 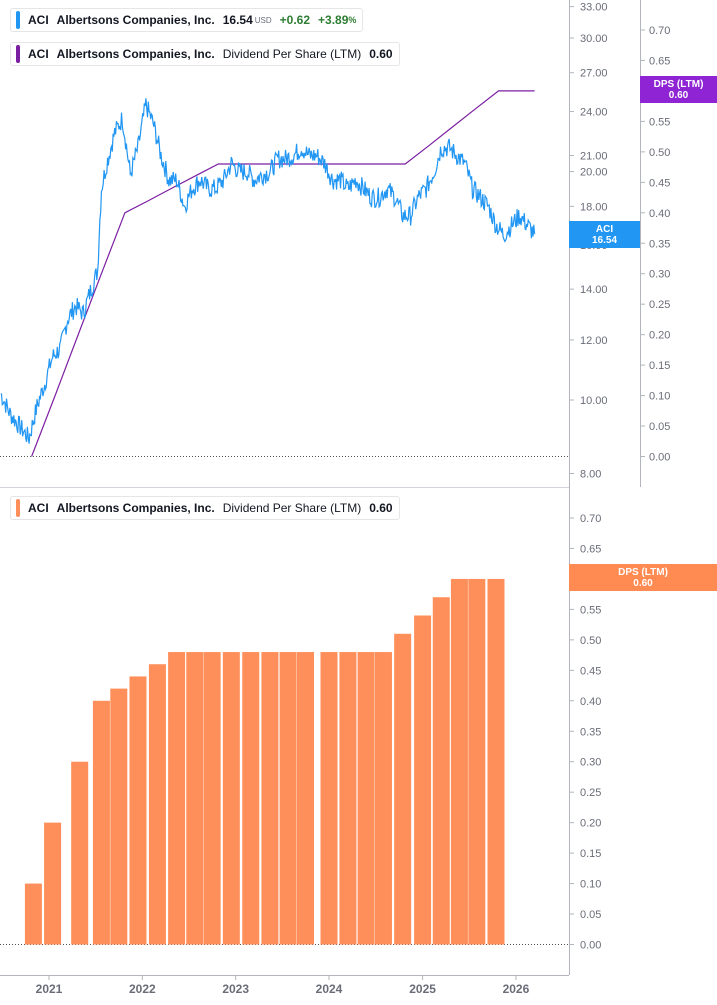 What do you see at coordinates (659, 183) in the screenshot?
I see `dps-top-tick-label: 0.45` at bounding box center [659, 183].